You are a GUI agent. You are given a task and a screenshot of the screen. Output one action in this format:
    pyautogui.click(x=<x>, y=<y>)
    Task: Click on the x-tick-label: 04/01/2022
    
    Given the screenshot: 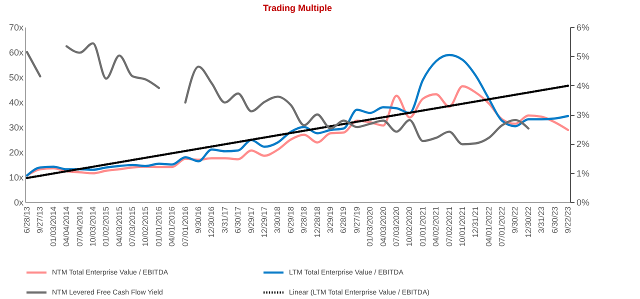 What is the action you would take?
    pyautogui.click(x=489, y=226)
    